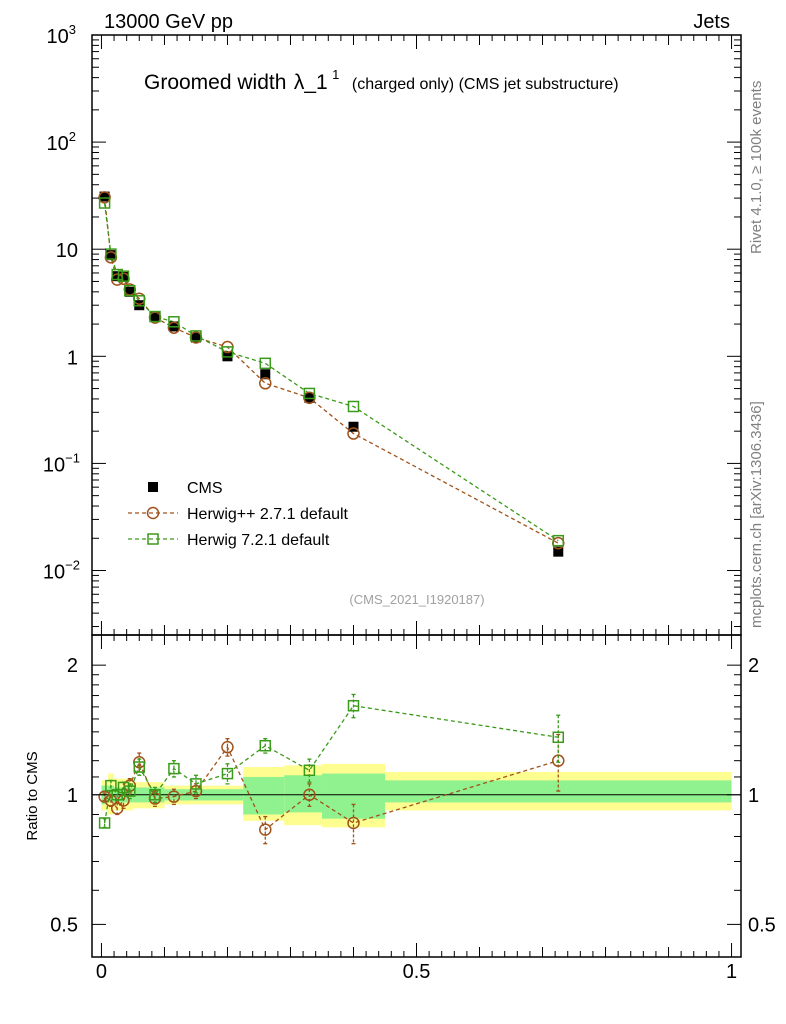 This screenshot has width=786, height=1024. Describe the element at coordinates (311, 82) in the screenshot. I see `title-lambda: λ_1` at that location.